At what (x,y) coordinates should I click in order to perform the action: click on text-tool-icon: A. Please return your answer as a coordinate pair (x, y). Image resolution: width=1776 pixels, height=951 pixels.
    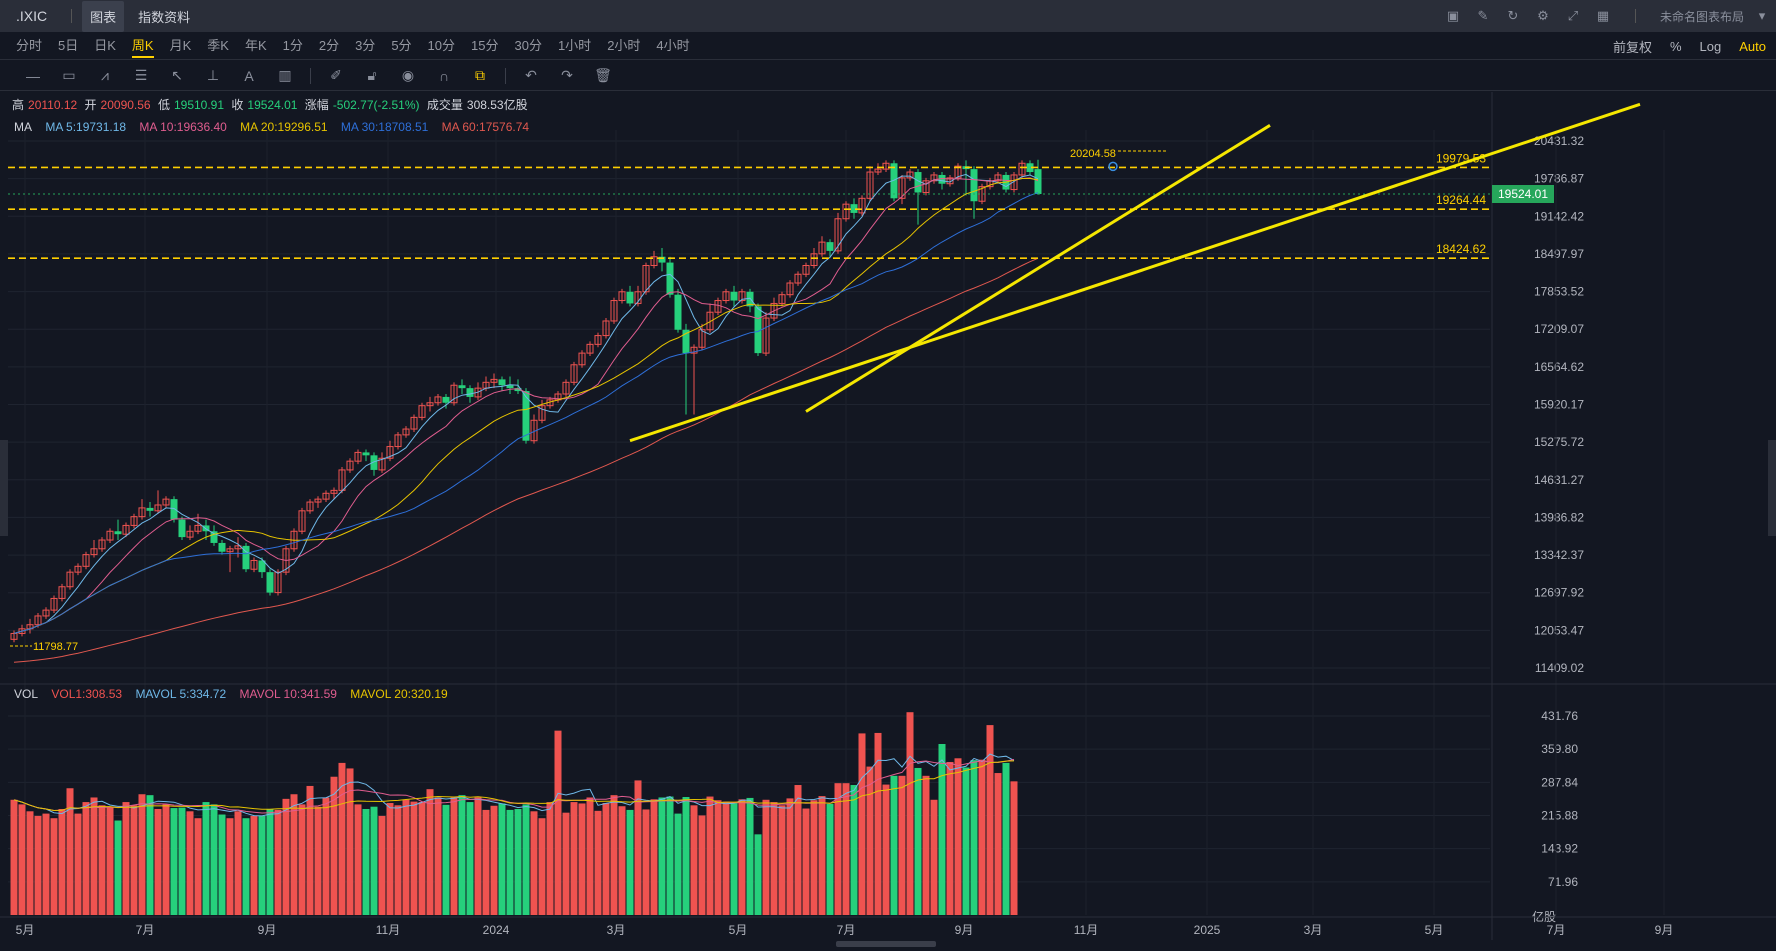
    Looking at the image, I should click on (249, 75).